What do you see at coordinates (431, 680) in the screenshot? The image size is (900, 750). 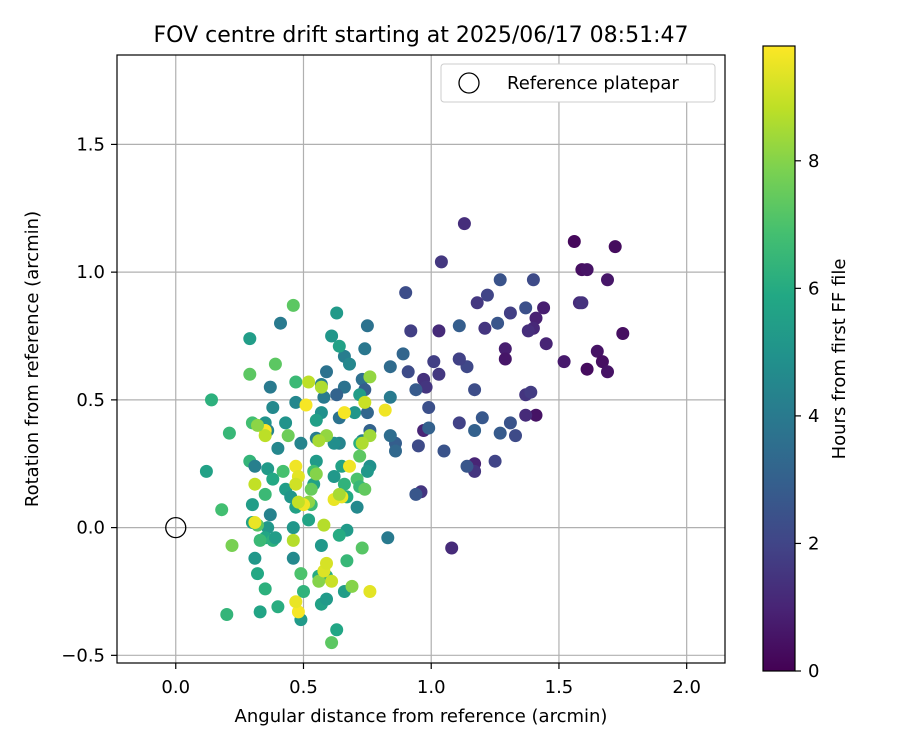 I see `x-axis-ticks: 0.0 0.5 1.0 1.5 2.0` at bounding box center [431, 680].